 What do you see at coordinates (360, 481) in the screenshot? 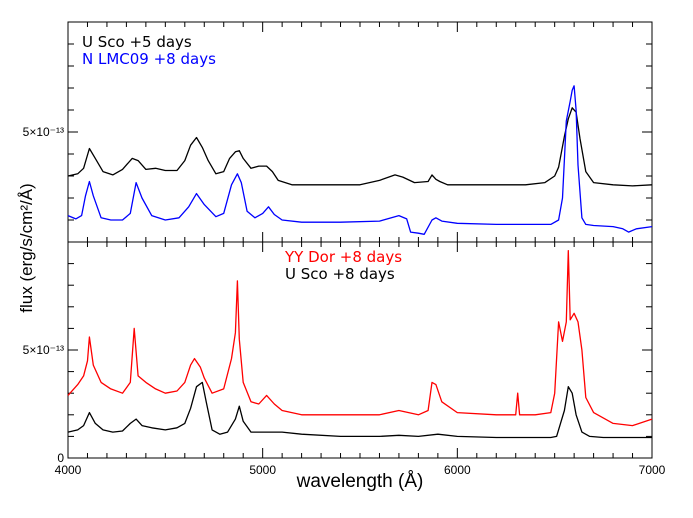
I see `x-axis-label: wavelength (Å)` at bounding box center [360, 481].